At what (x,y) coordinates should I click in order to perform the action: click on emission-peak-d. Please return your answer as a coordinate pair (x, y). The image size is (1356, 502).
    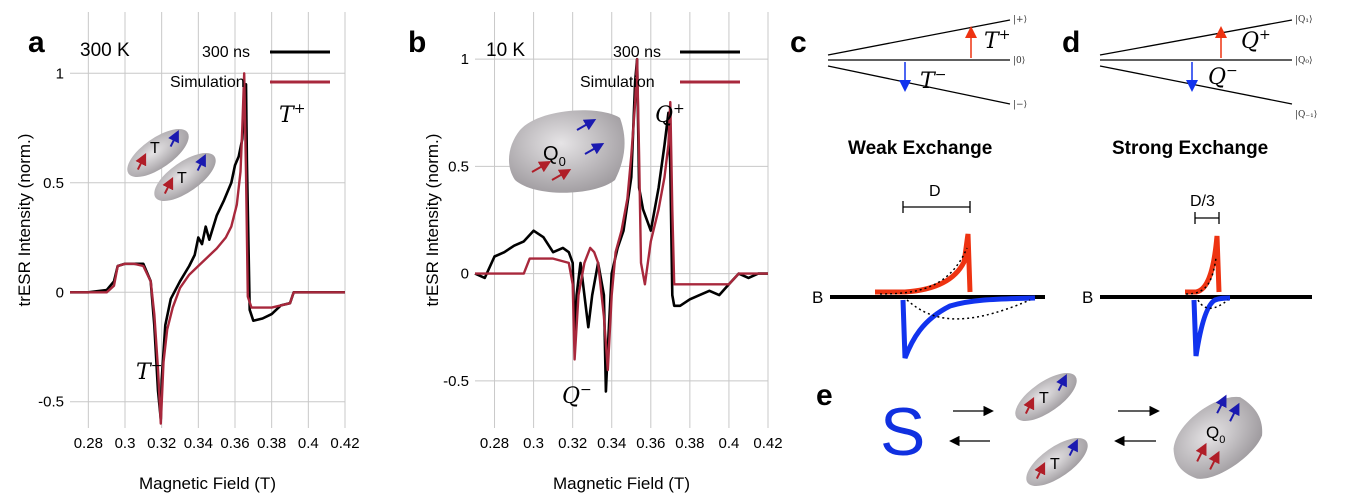
    Looking at the image, I should click on (1203, 265).